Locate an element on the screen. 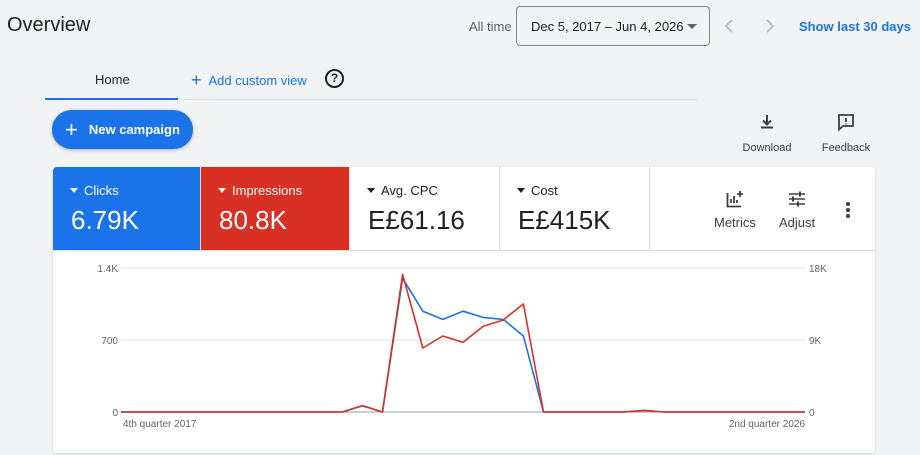  next-period-button is located at coordinates (769, 26).